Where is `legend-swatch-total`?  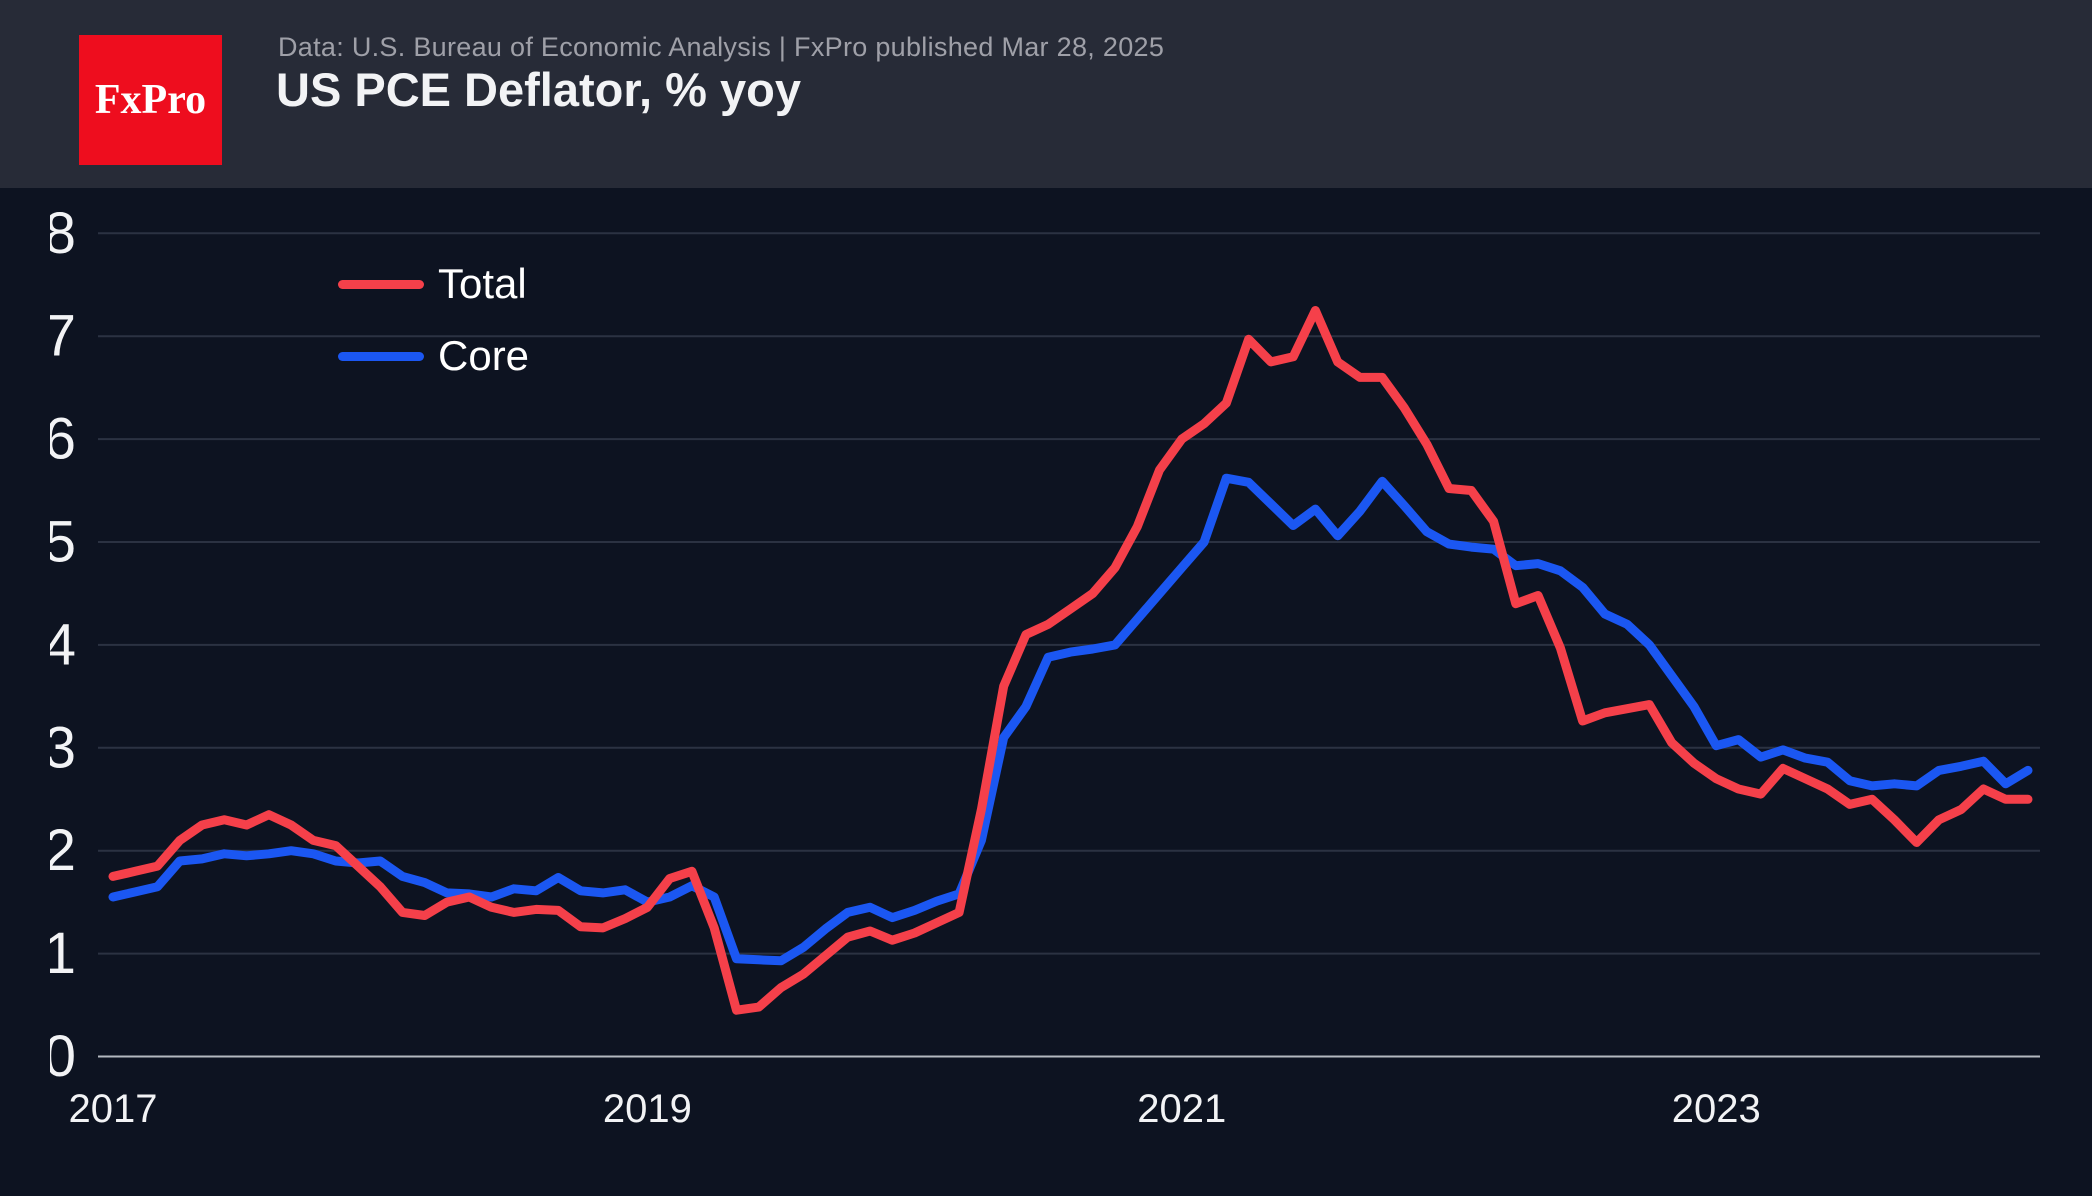
legend-swatch-total is located at coordinates (381, 284).